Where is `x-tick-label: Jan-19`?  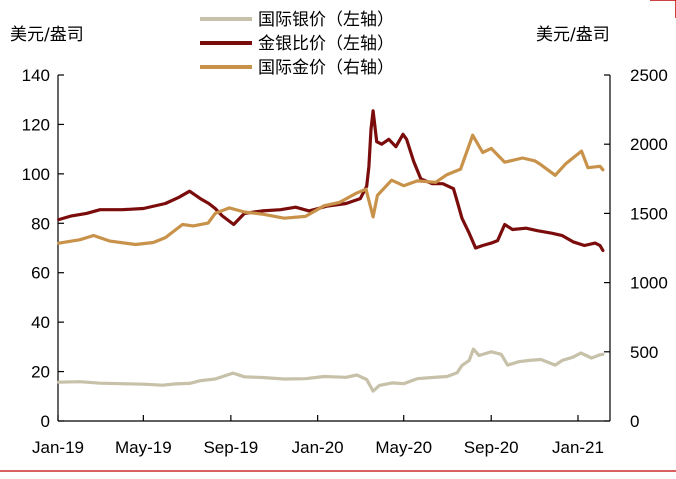 x-tick-label: Jan-19 is located at coordinates (58, 447).